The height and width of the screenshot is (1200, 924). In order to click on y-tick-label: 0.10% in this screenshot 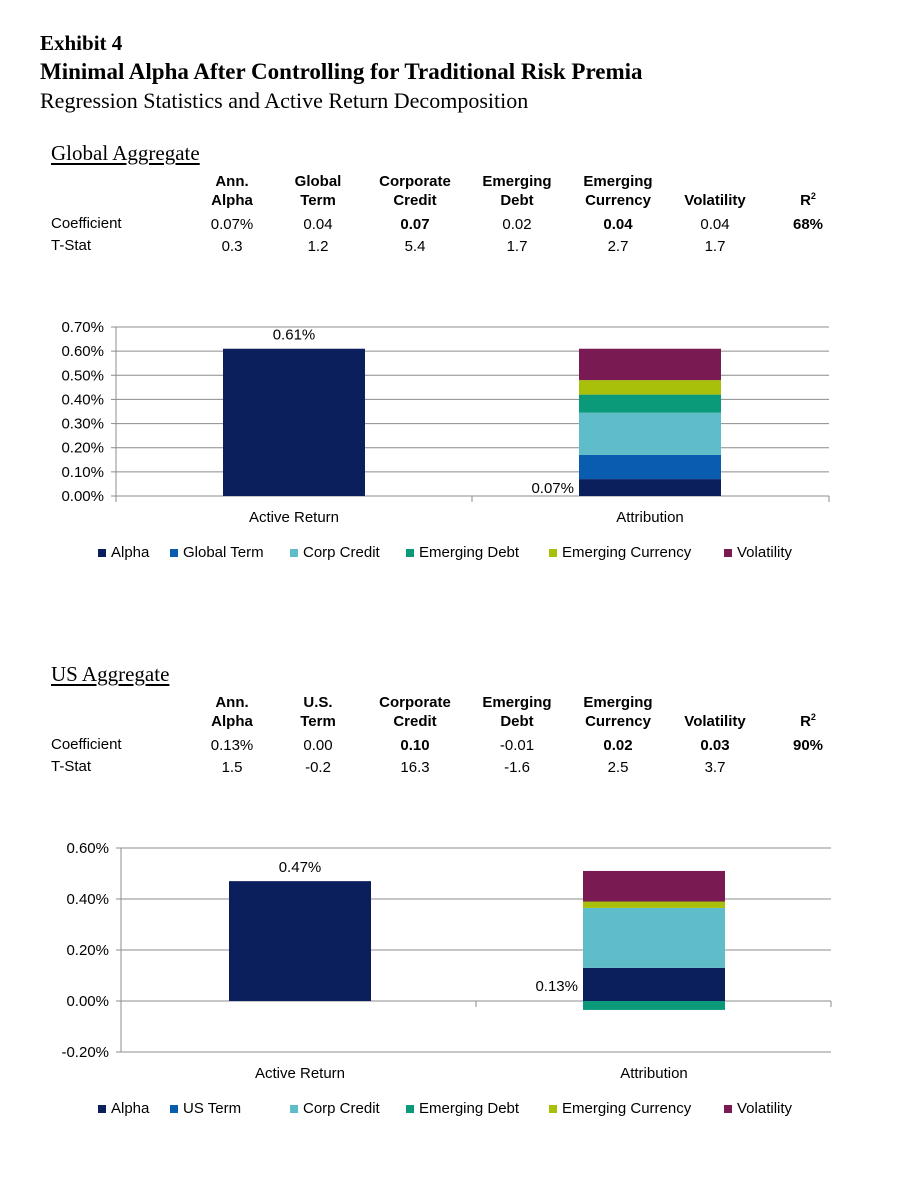, I will do `click(82, 472)`.